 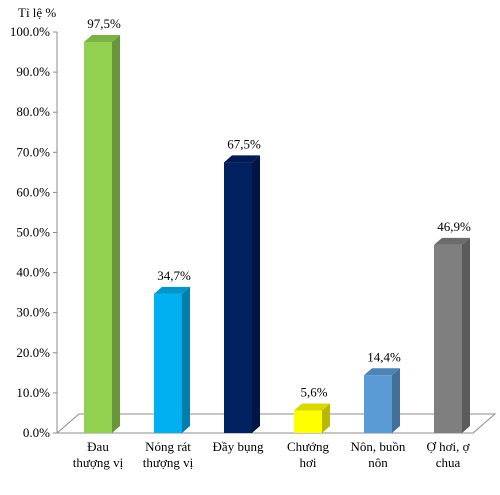 What do you see at coordinates (104, 23) in the screenshot?
I see `data-label: 97,5%` at bounding box center [104, 23].